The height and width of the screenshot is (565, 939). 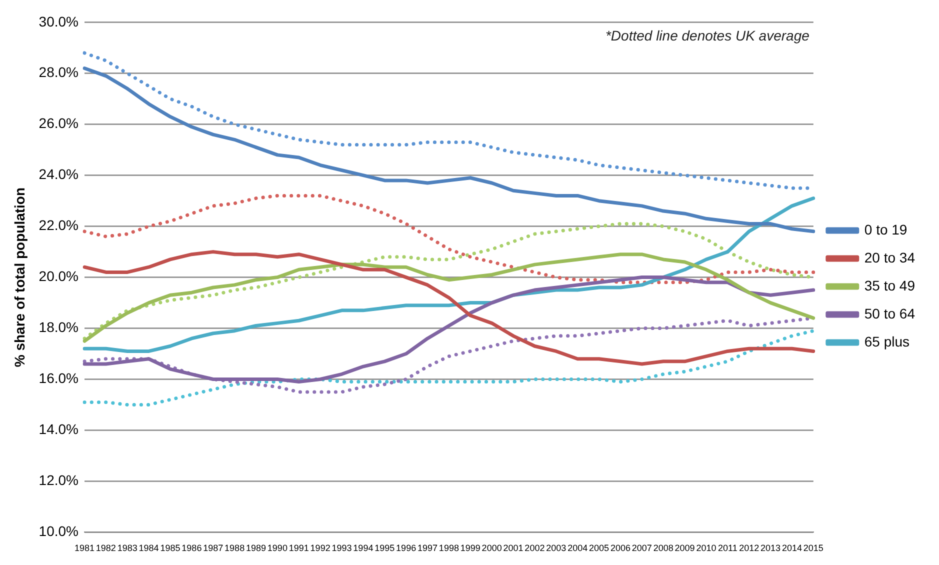 I want to click on x-tick-label: 1985, so click(x=170, y=548).